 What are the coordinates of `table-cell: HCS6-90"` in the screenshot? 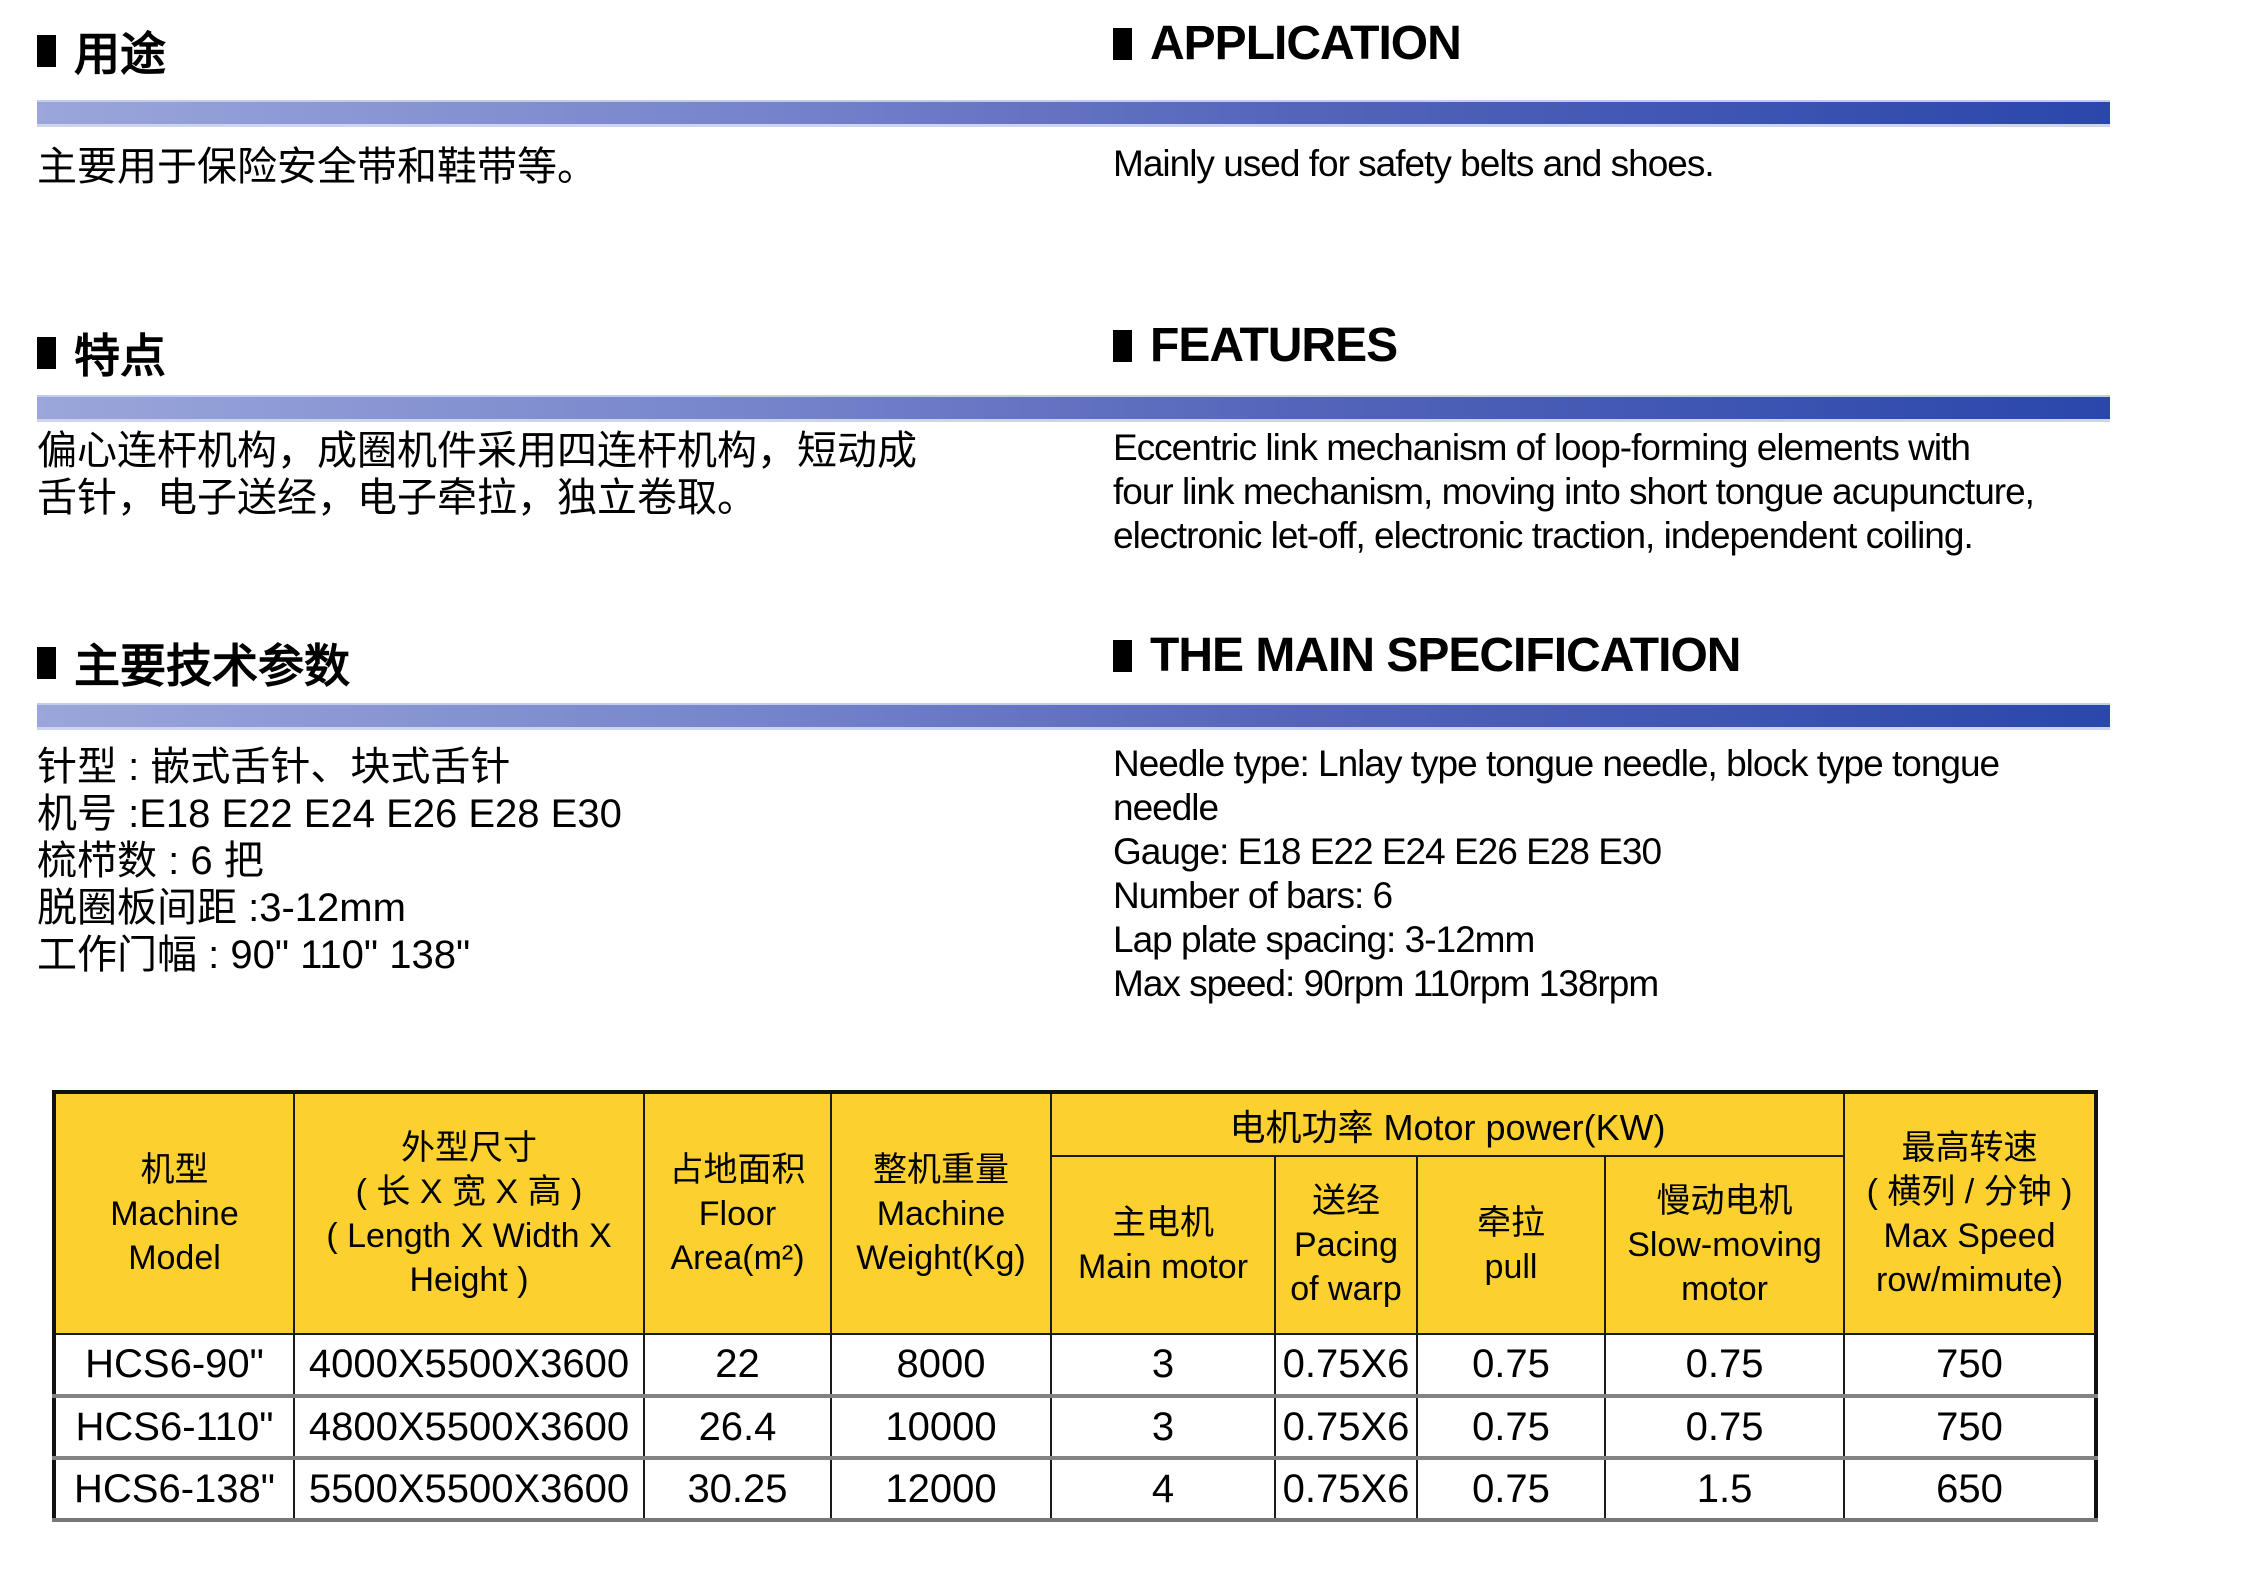 It's located at (174, 1365).